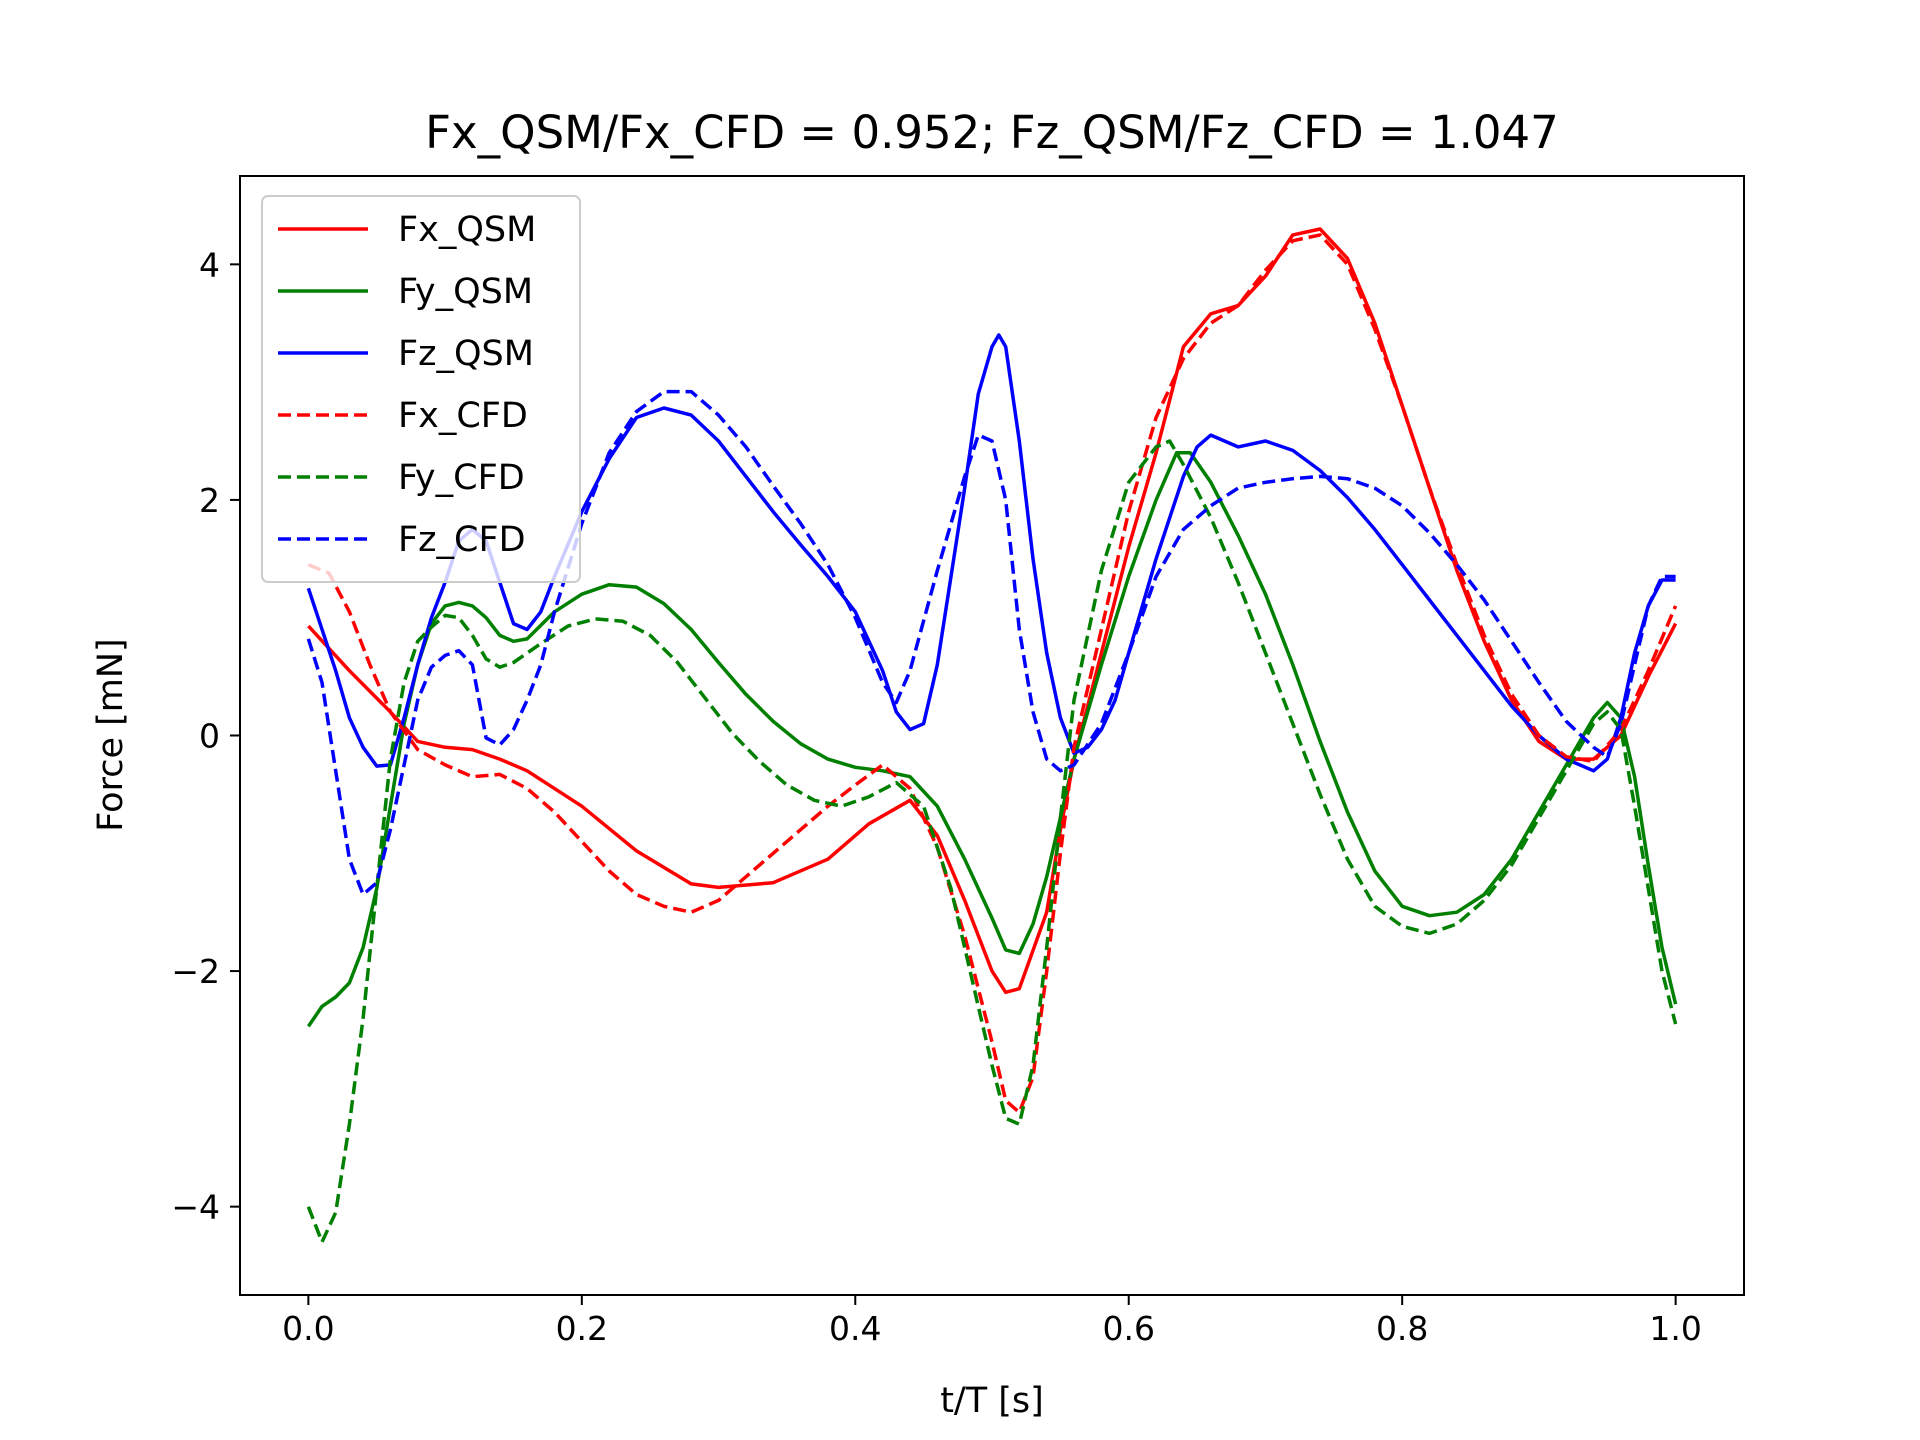 The height and width of the screenshot is (1440, 1920). I want to click on legend-label: Fy_QSM, so click(465, 292).